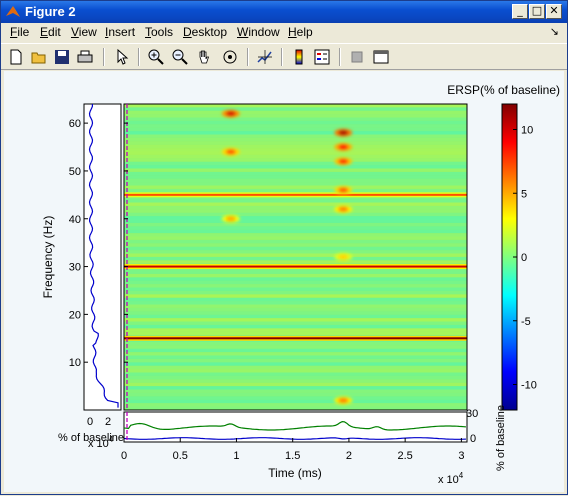 This screenshot has width=568, height=496. I want to click on save-icon, so click(62, 57).